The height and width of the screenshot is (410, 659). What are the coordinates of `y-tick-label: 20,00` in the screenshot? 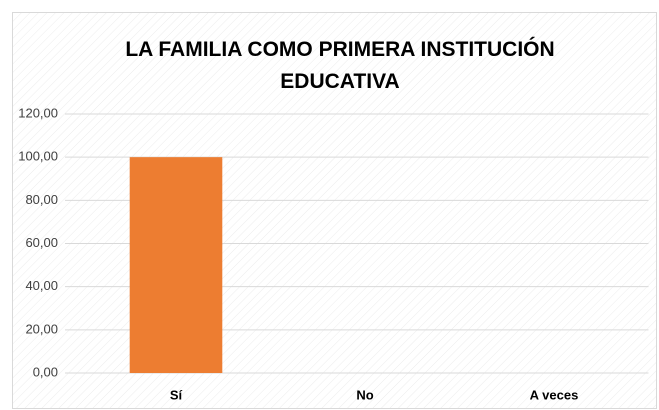 It's located at (41, 328).